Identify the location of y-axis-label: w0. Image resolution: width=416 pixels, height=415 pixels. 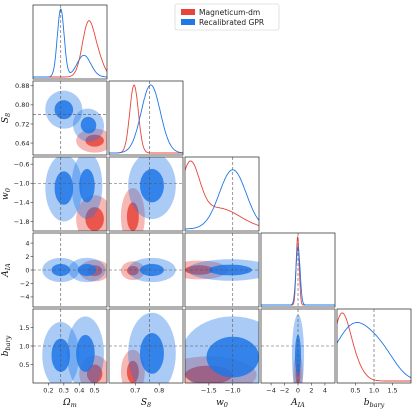
(6, 194).